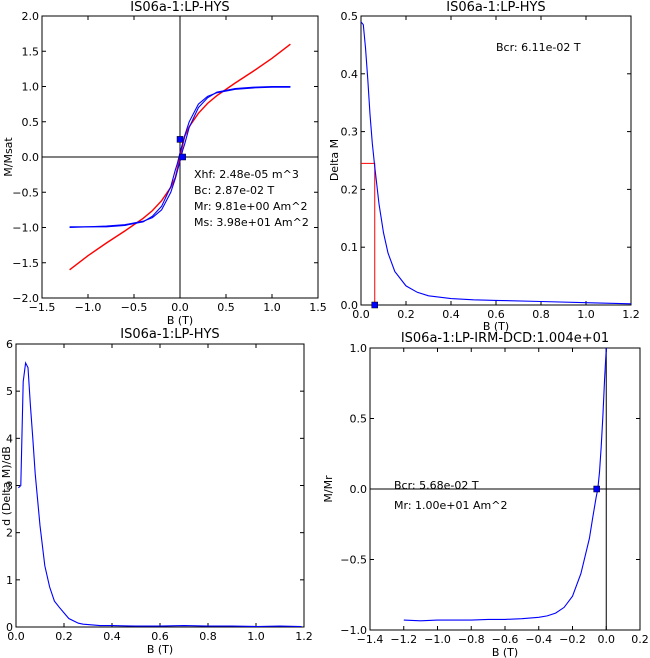  Describe the element at coordinates (42, 307) in the screenshot. I see `x-tick-label: −1.5` at that location.